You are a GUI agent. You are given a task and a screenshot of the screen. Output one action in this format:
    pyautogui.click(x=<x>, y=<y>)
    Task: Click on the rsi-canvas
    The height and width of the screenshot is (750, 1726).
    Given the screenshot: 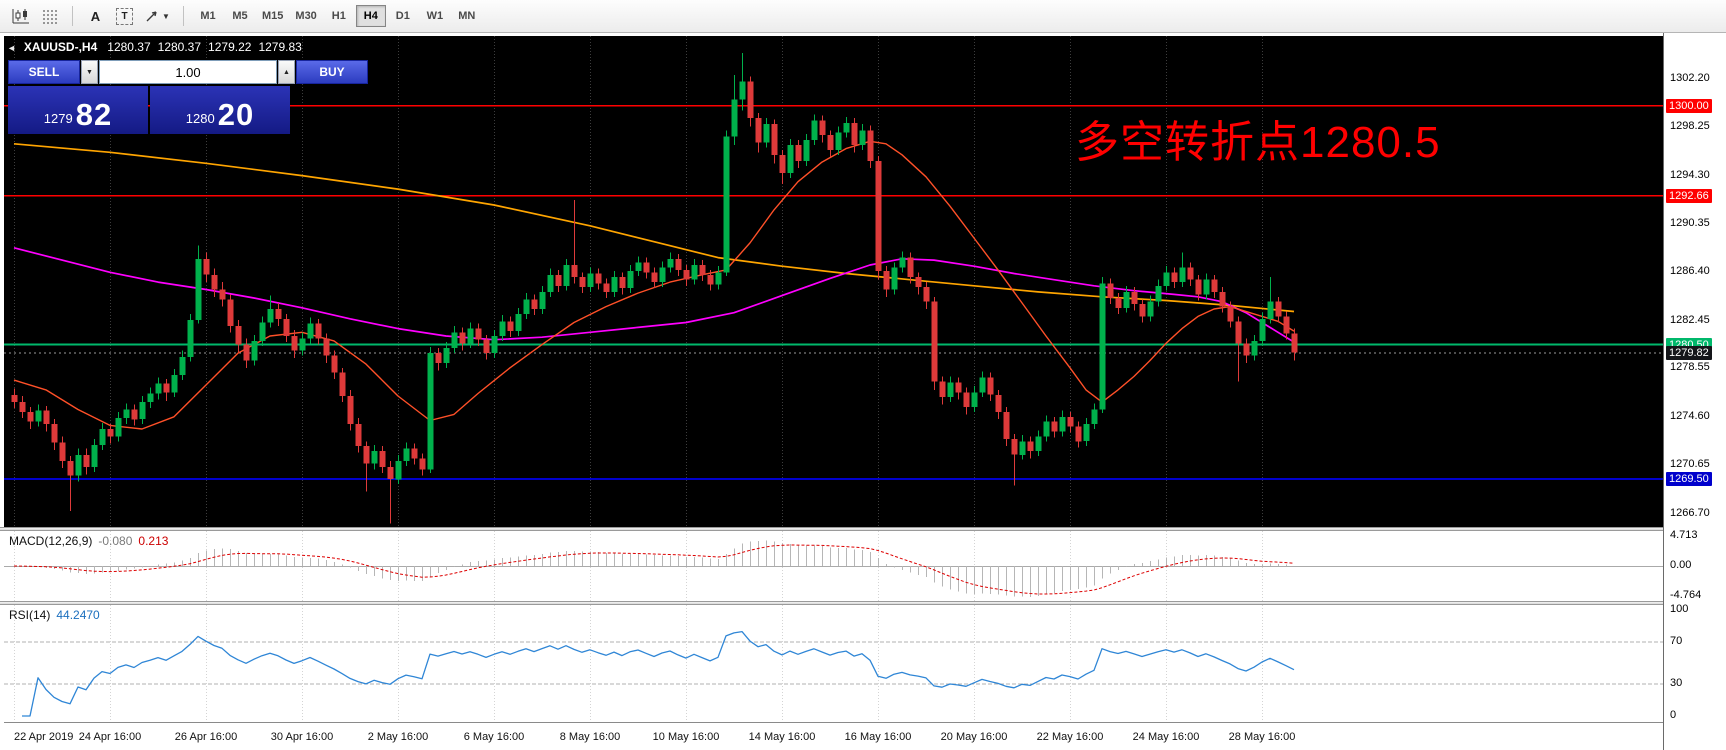 What is the action you would take?
    pyautogui.click(x=833, y=663)
    